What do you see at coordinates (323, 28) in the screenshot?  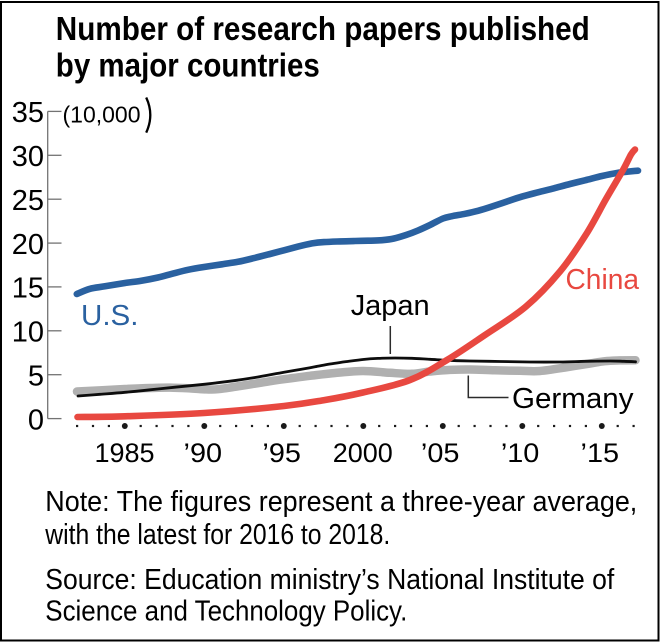 I see `svg-text:Number of research papers publ: Number of research papers published` at bounding box center [323, 28].